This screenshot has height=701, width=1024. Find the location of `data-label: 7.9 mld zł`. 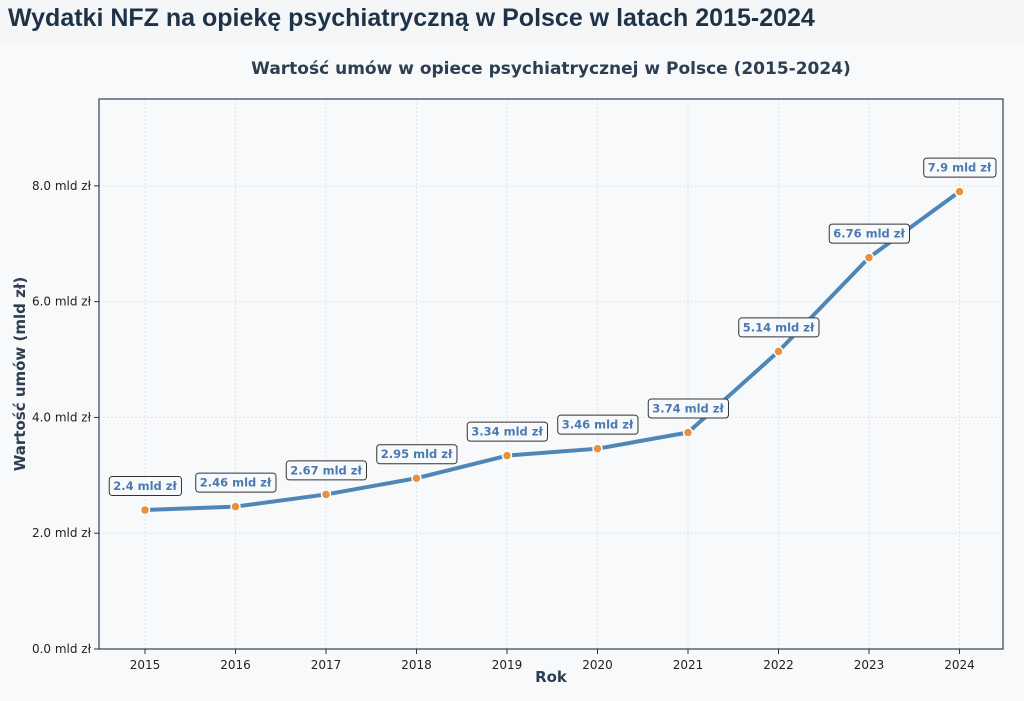

data-label: 7.9 mld zł is located at coordinates (960, 167).